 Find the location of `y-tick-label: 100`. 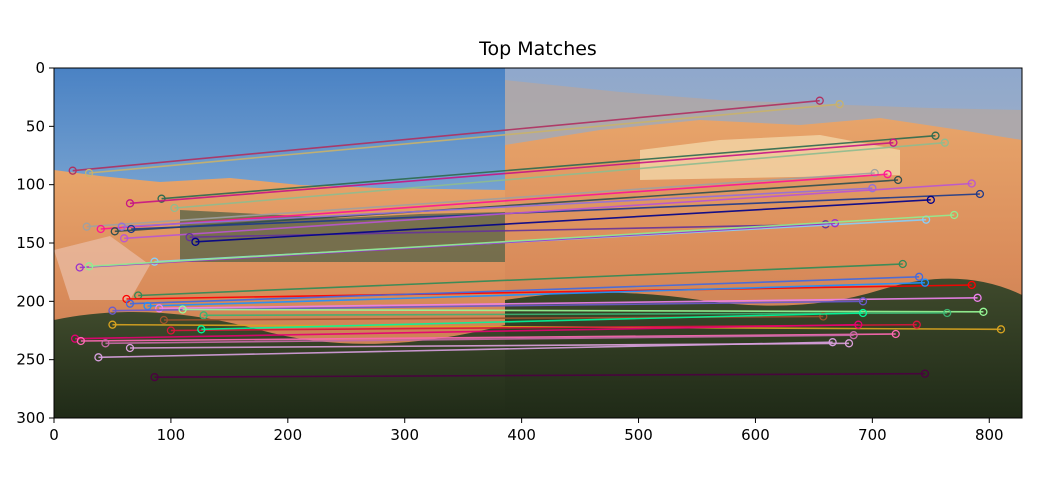

y-tick-label: 100 is located at coordinates (30, 185).